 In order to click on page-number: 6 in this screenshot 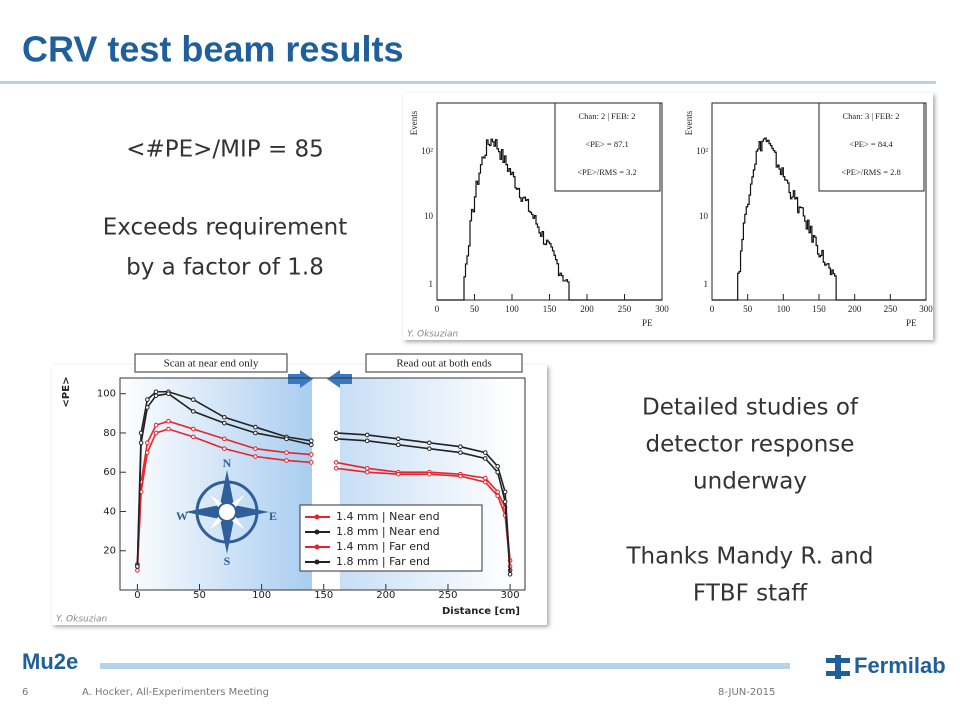, I will do `click(25, 692)`.